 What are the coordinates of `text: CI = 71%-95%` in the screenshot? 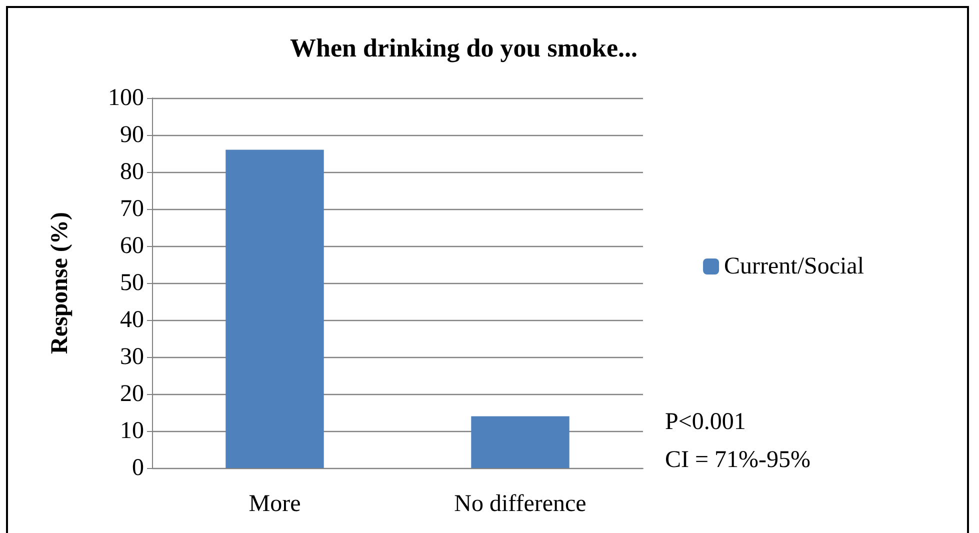 It's located at (738, 460).